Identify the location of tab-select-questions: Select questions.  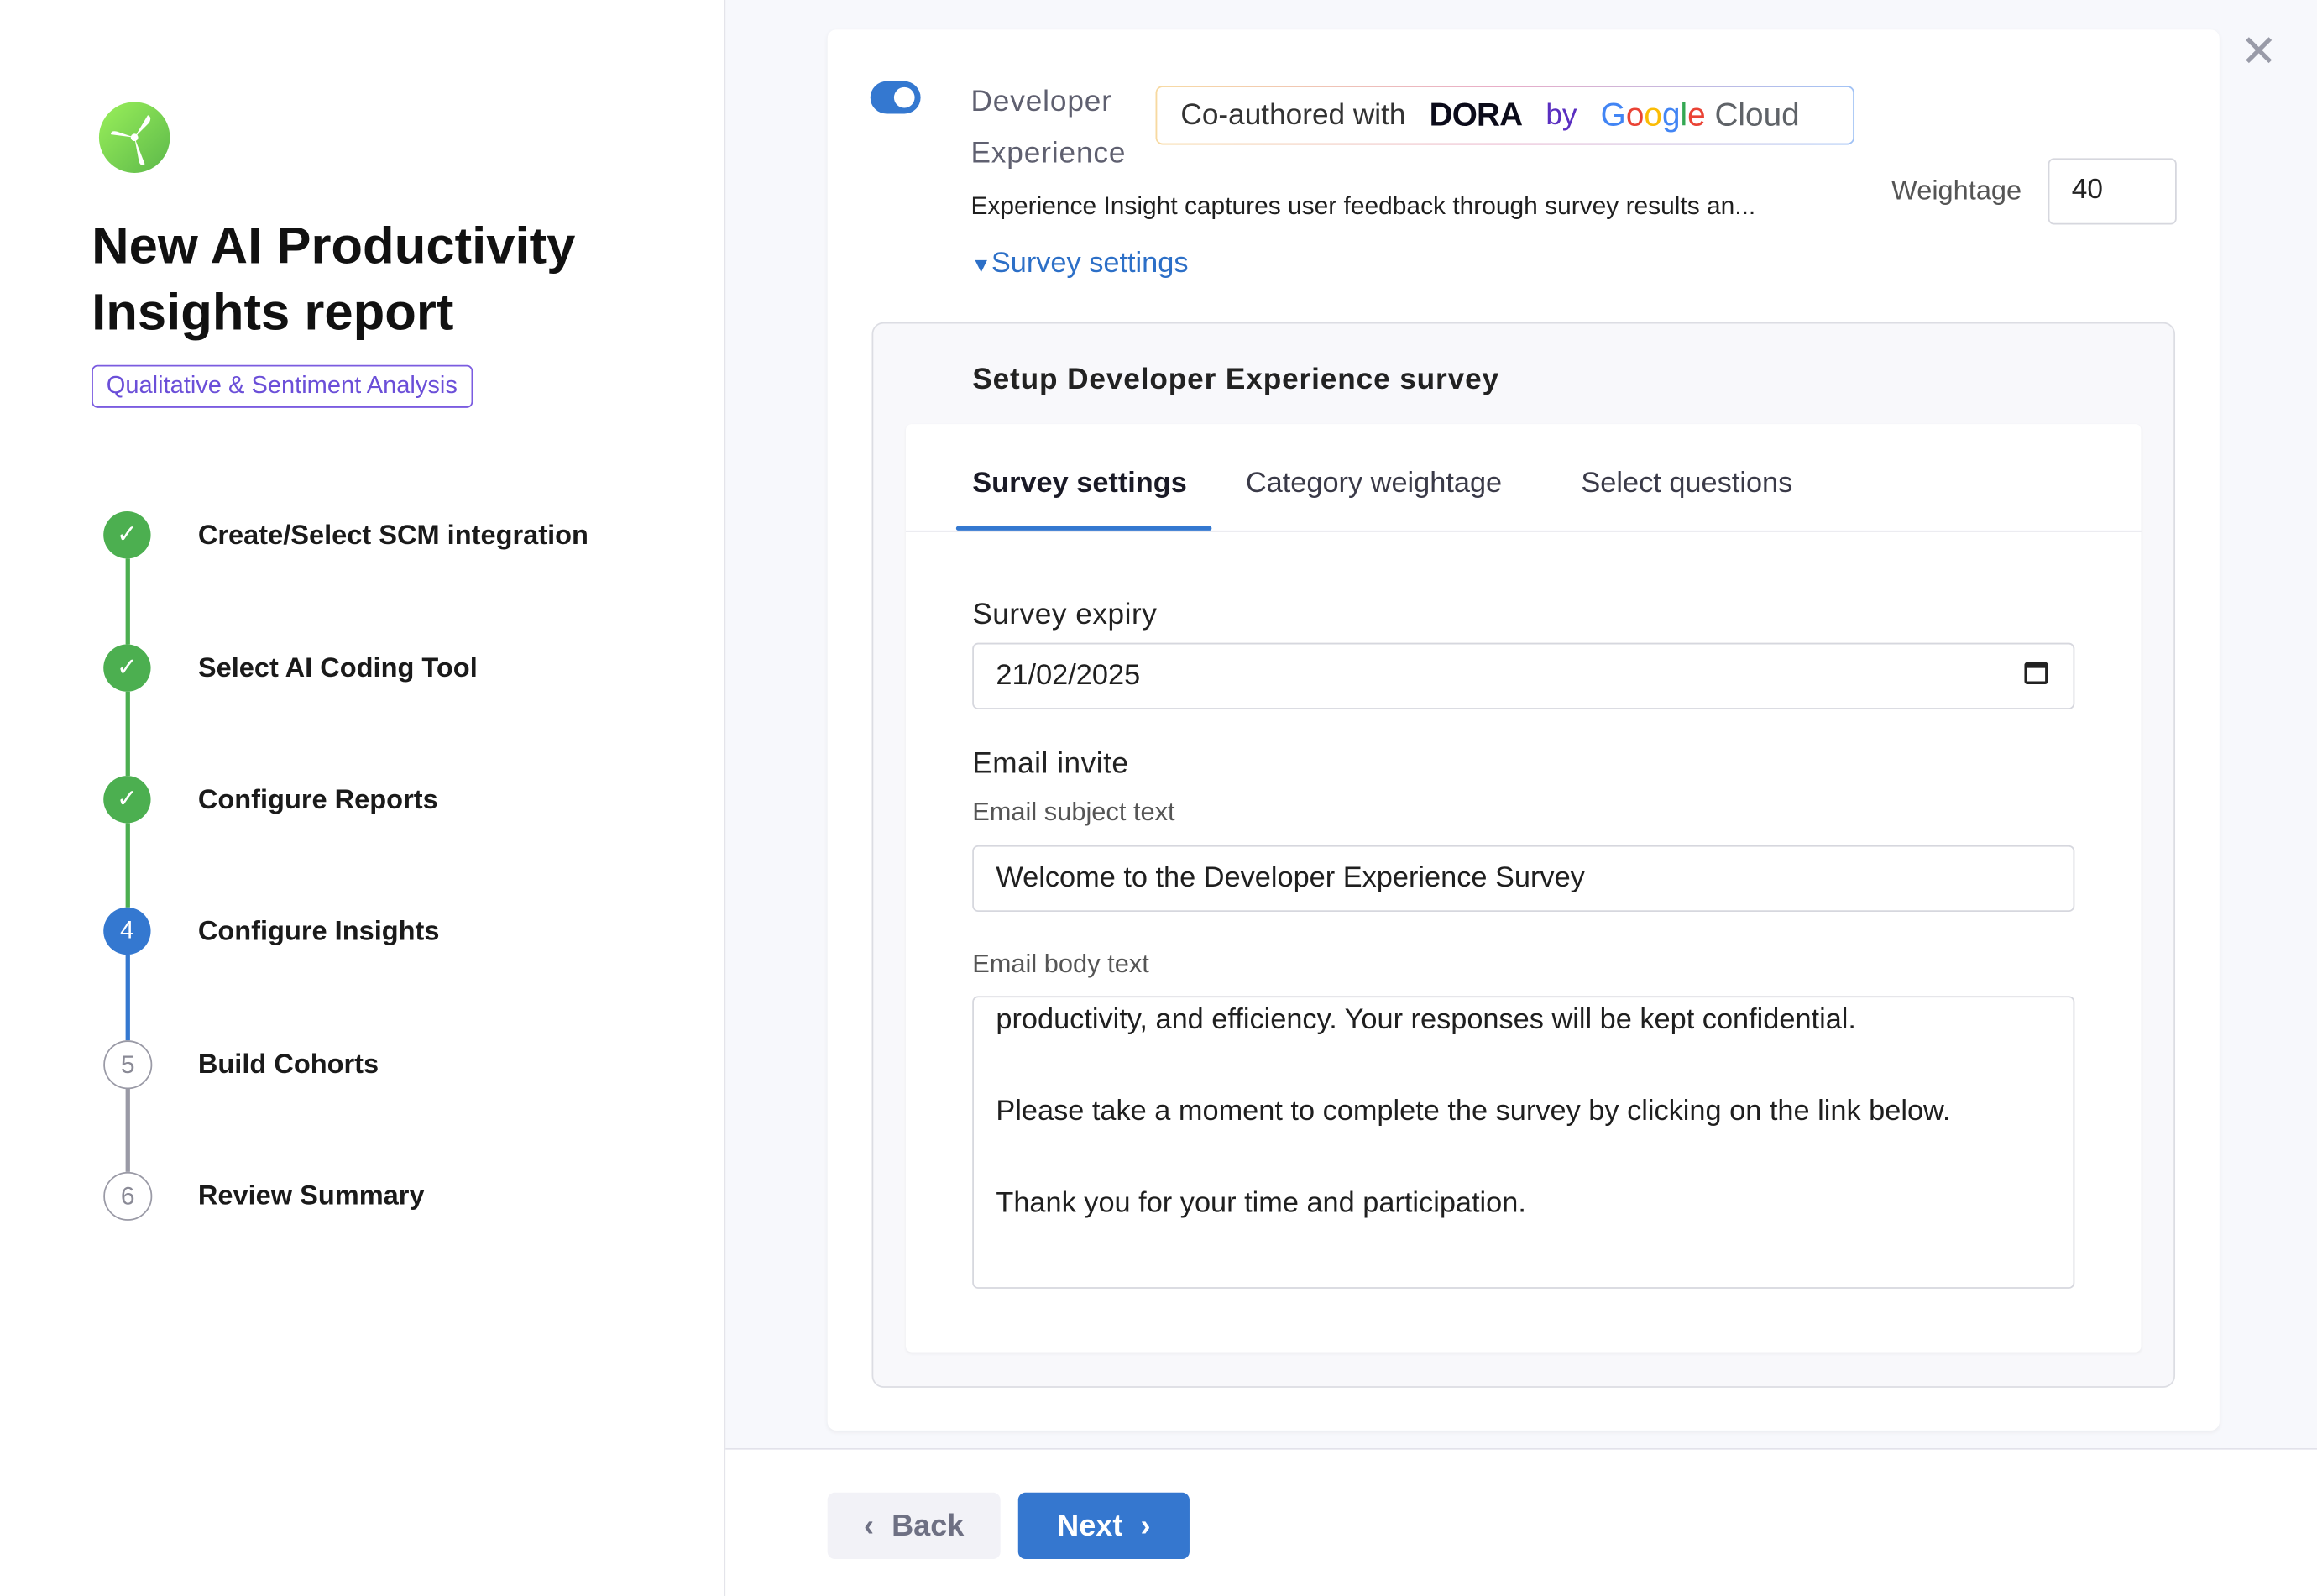
(1687, 483).